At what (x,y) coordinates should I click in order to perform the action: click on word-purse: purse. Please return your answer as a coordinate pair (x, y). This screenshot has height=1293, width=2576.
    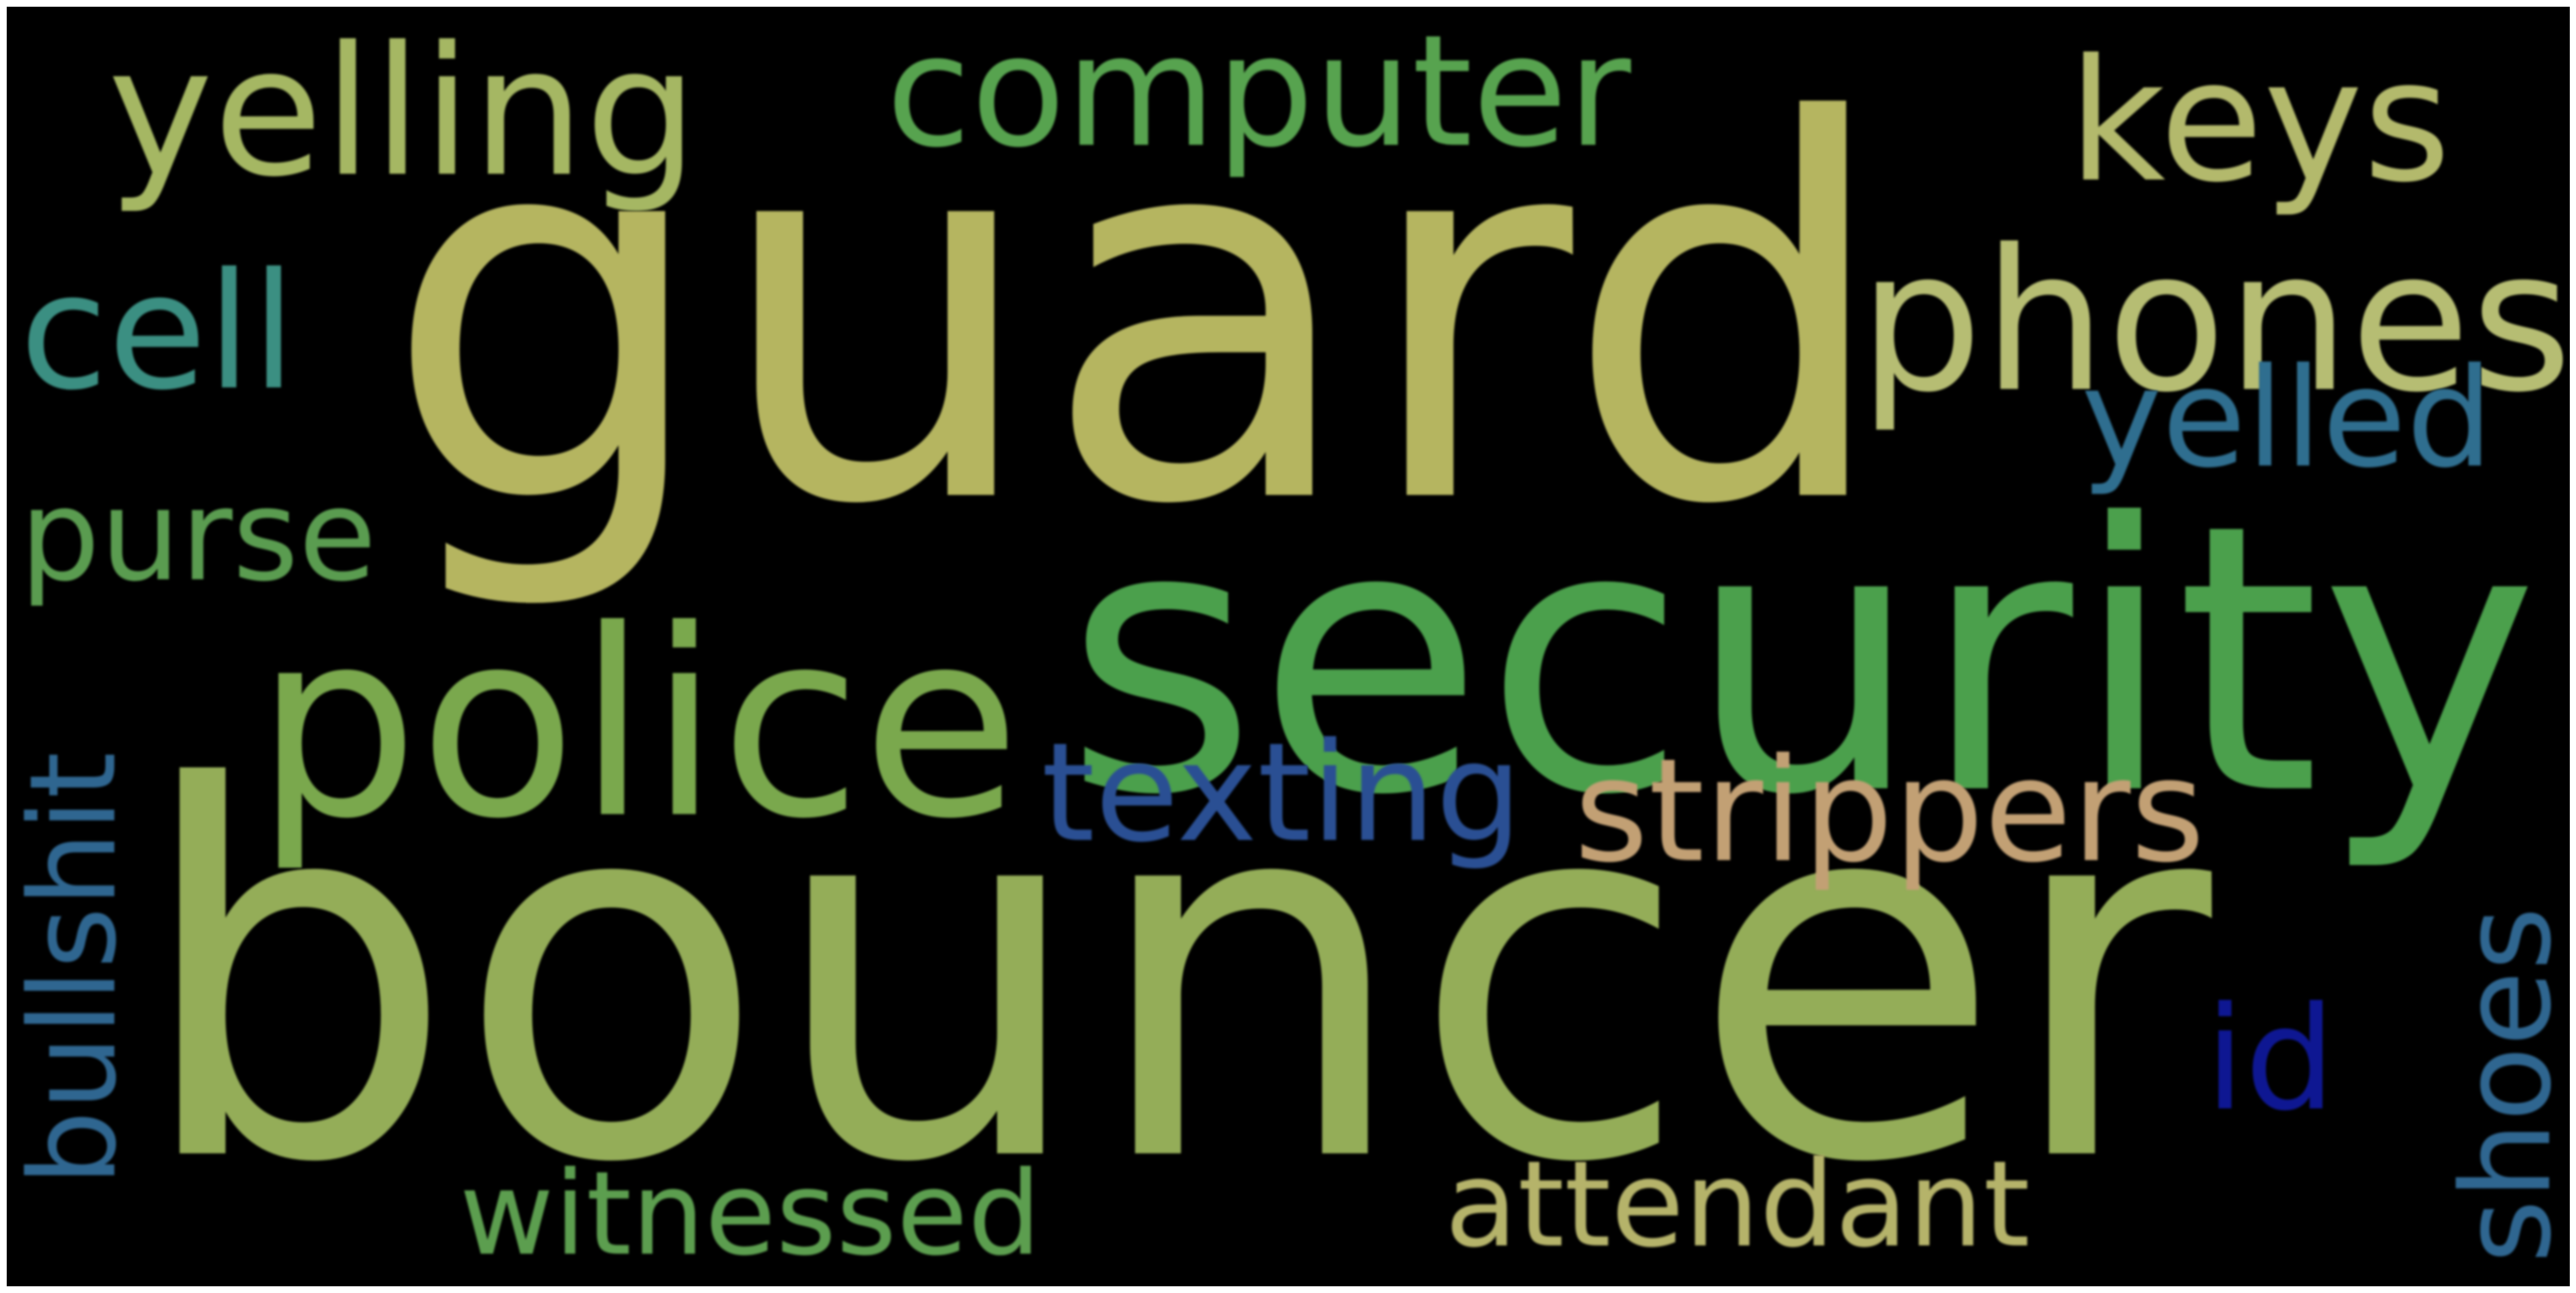
    Looking at the image, I should click on (198, 536).